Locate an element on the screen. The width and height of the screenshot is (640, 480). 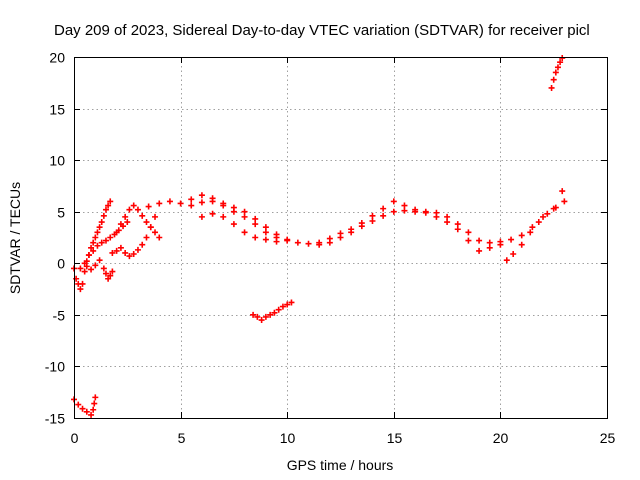
series-midday-band-lower is located at coordinates (239, 227).